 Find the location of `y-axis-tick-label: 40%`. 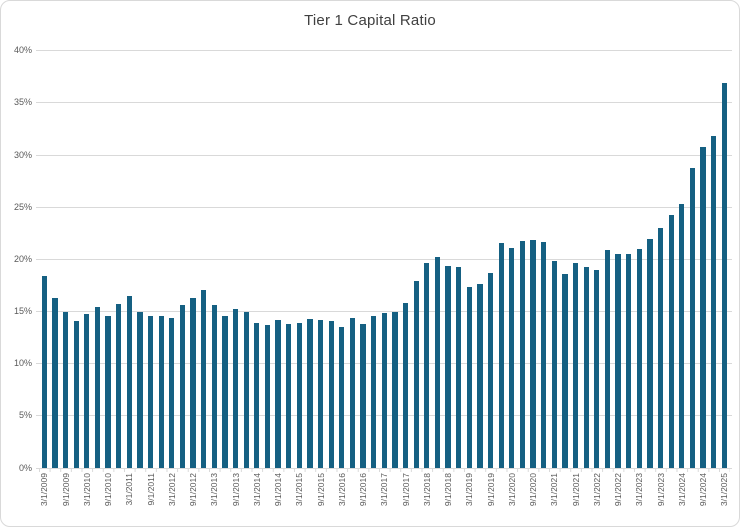

y-axis-tick-label: 40% is located at coordinates (22, 50).